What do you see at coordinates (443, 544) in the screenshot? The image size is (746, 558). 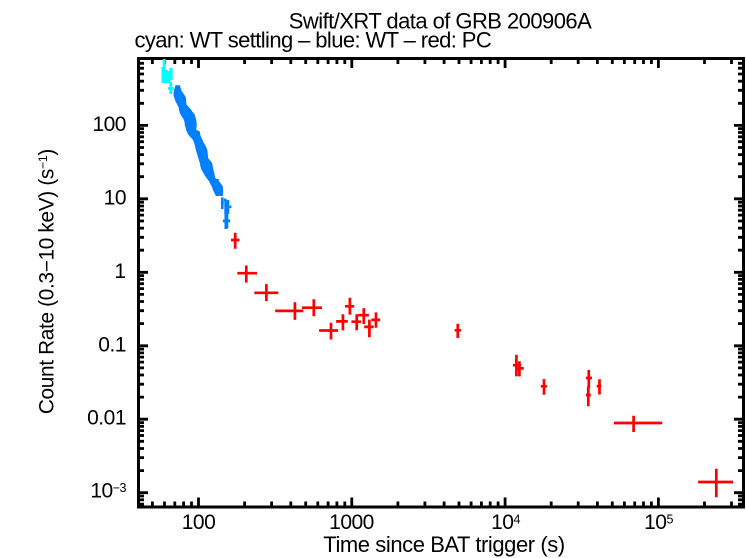 I see `svg-text: Time since BAT trigger (s)` at bounding box center [443, 544].